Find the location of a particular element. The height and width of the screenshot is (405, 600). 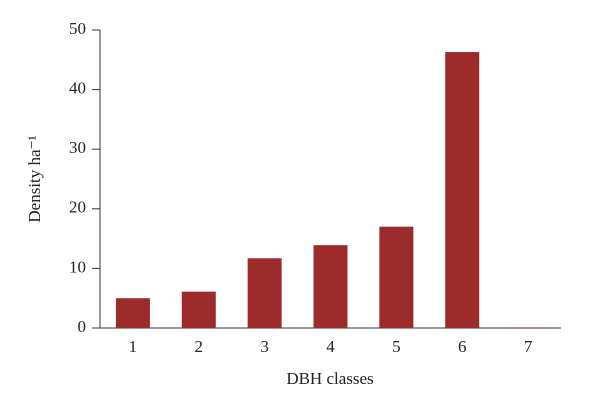

y-tick-label: 30 is located at coordinates (77, 147).